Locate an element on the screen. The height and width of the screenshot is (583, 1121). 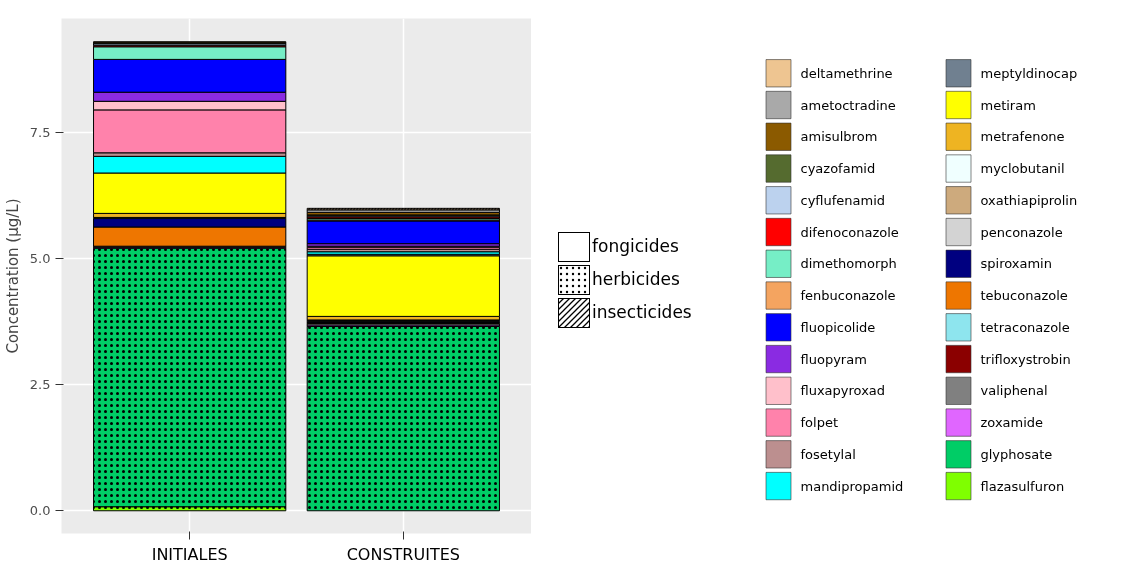
legend-label: spiroxamin is located at coordinates (1016, 264).